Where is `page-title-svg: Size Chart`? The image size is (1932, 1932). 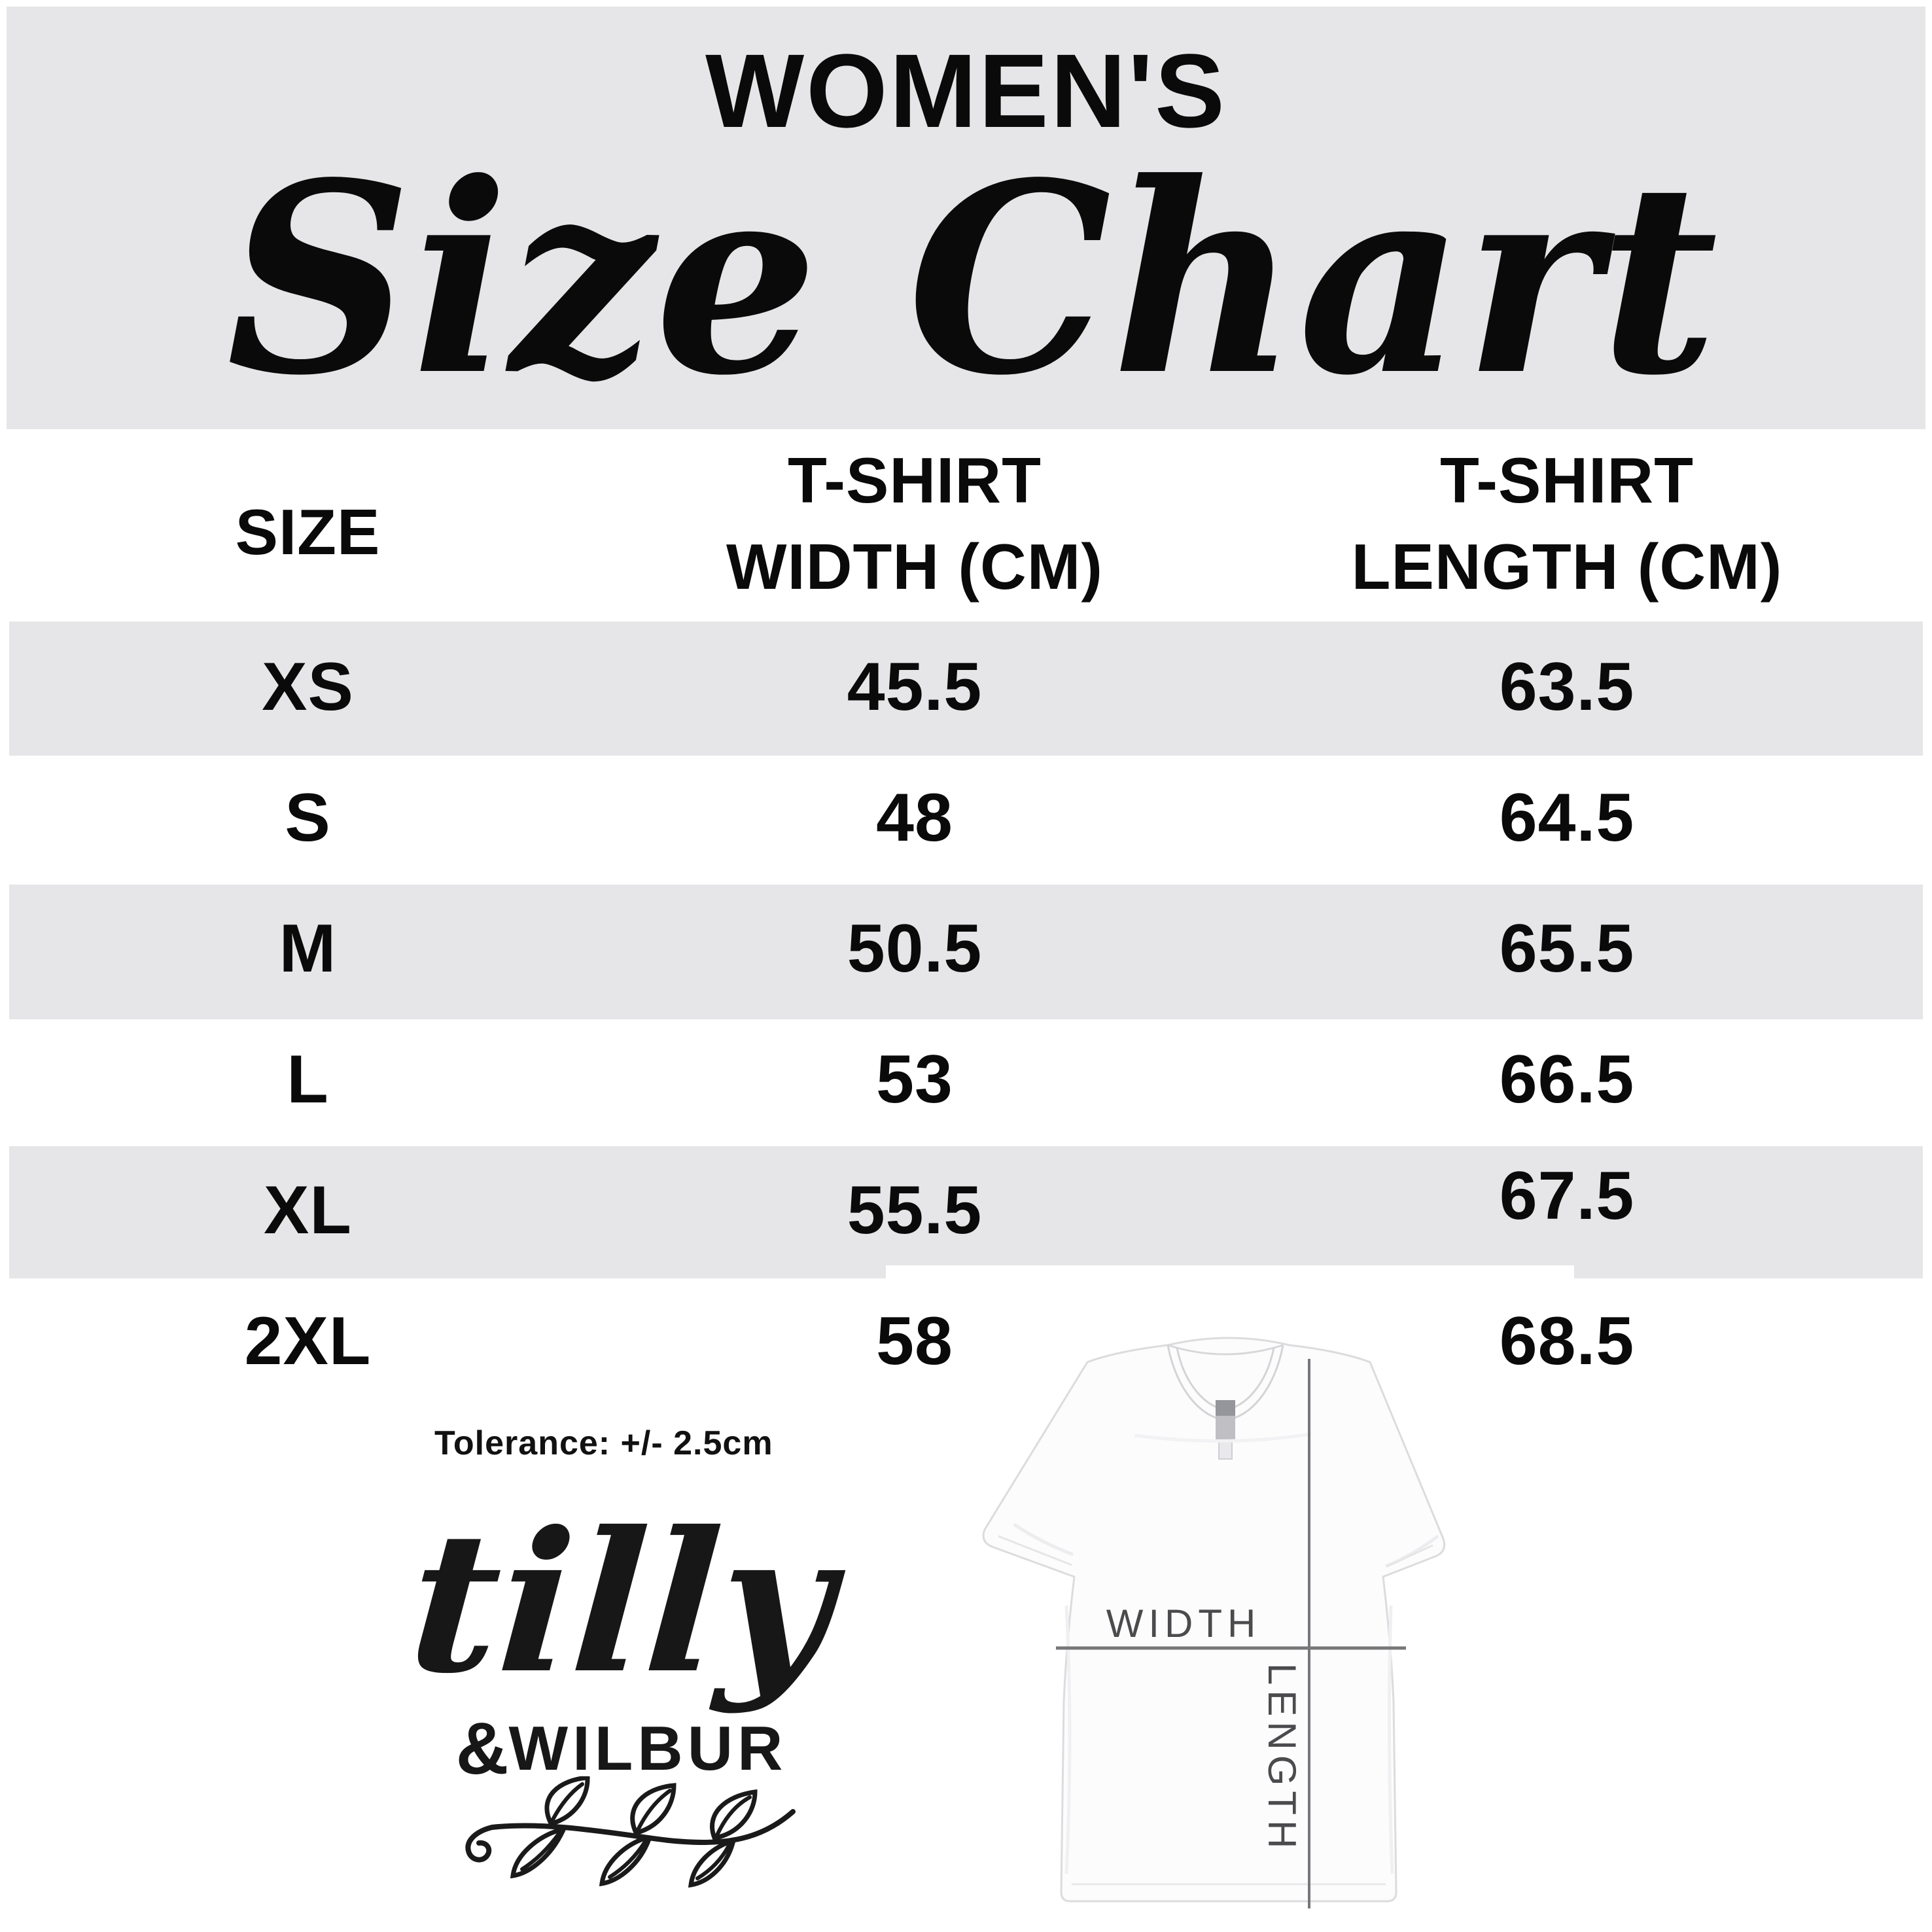 page-title-svg: Size Chart is located at coordinates (972, 292).